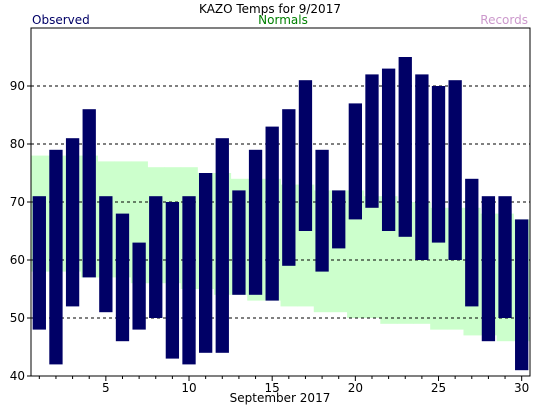 The image size is (540, 406). I want to click on y-tick-label-70: 70, so click(17, 202).